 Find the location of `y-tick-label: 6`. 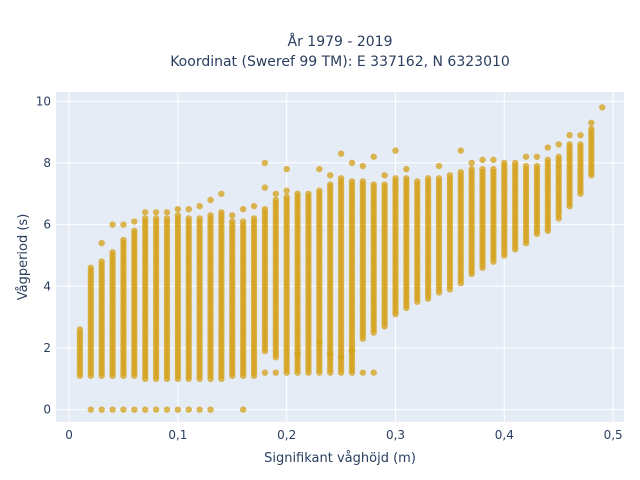

y-tick-label: 6 is located at coordinates (47, 225).